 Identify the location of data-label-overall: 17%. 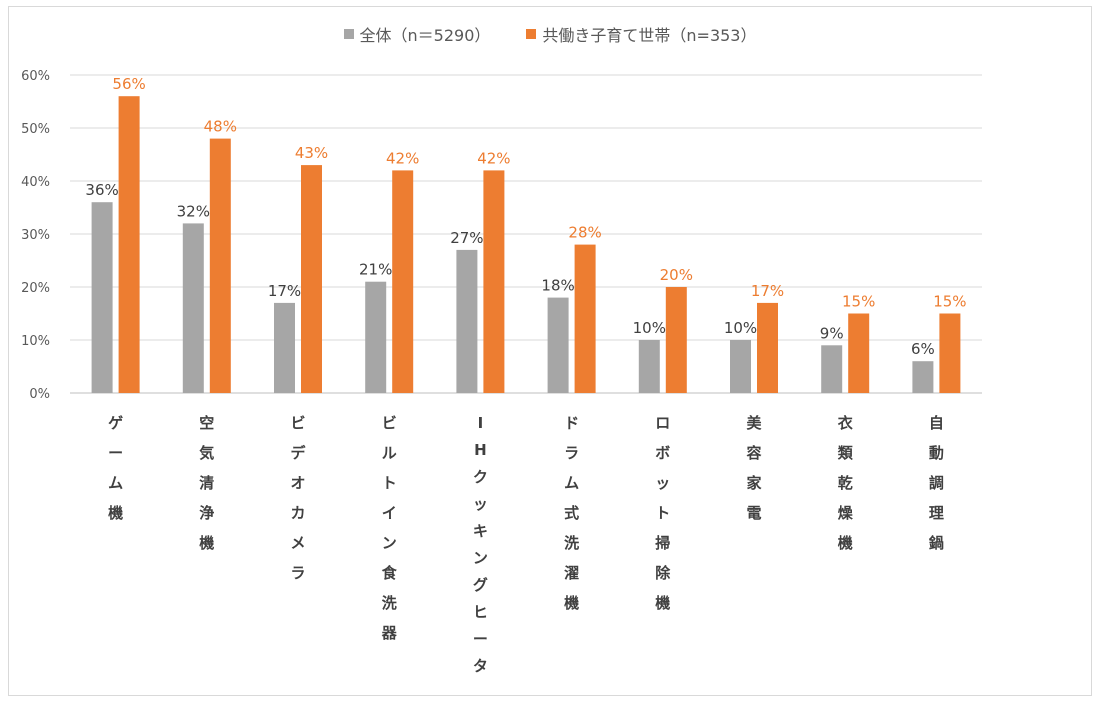
(284, 291).